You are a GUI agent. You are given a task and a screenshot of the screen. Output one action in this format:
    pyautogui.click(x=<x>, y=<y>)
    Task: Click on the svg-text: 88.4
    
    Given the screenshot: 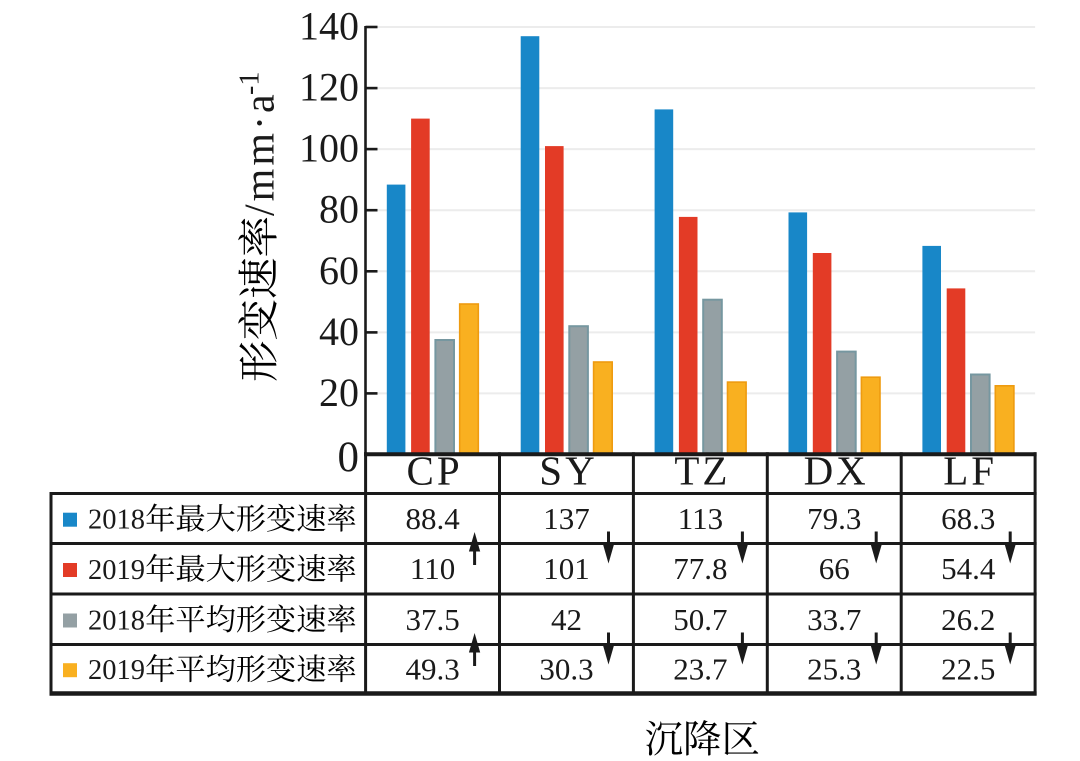 What is the action you would take?
    pyautogui.click(x=432, y=518)
    